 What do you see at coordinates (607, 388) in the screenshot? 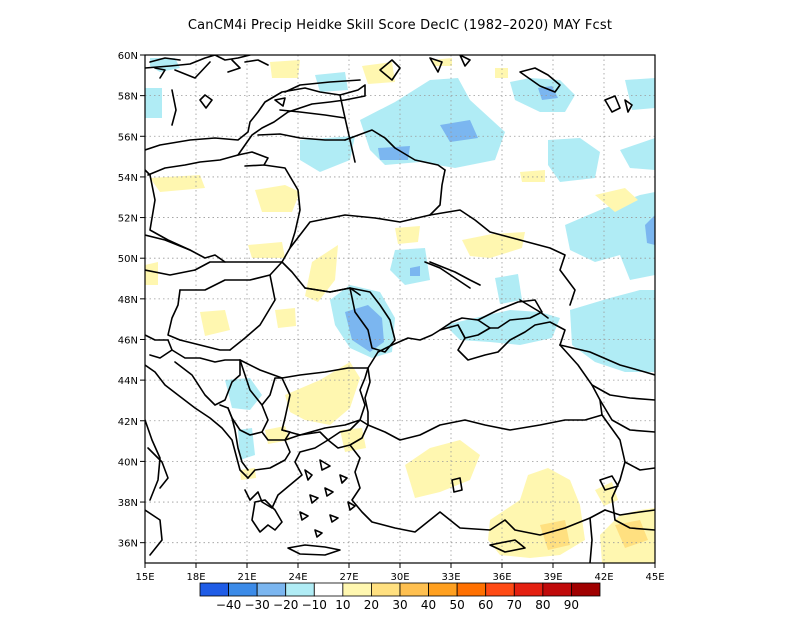
I see `caucasus-borders` at bounding box center [607, 388].